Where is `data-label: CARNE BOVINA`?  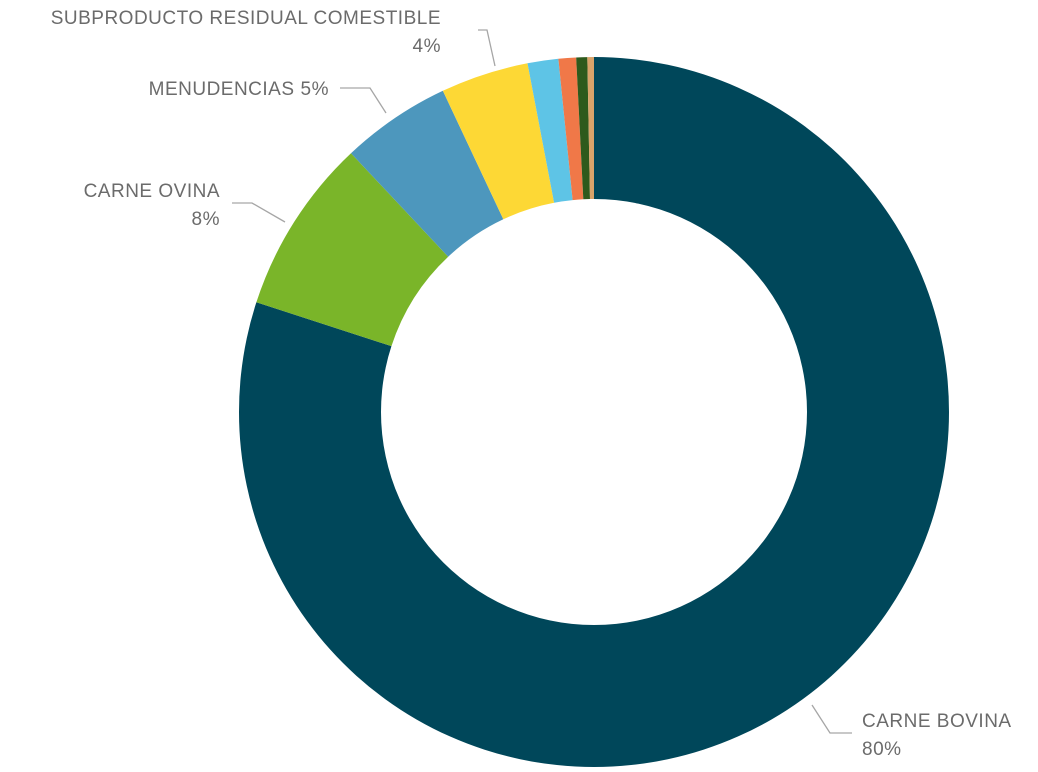 data-label: CARNE BOVINA is located at coordinates (937, 721).